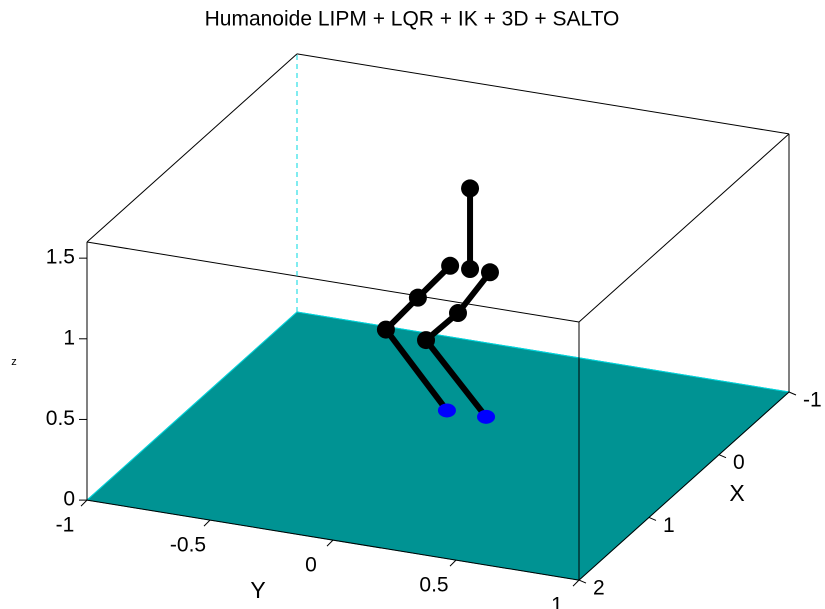 The height and width of the screenshot is (609, 825). I want to click on x-axis-label: X, so click(736, 493).